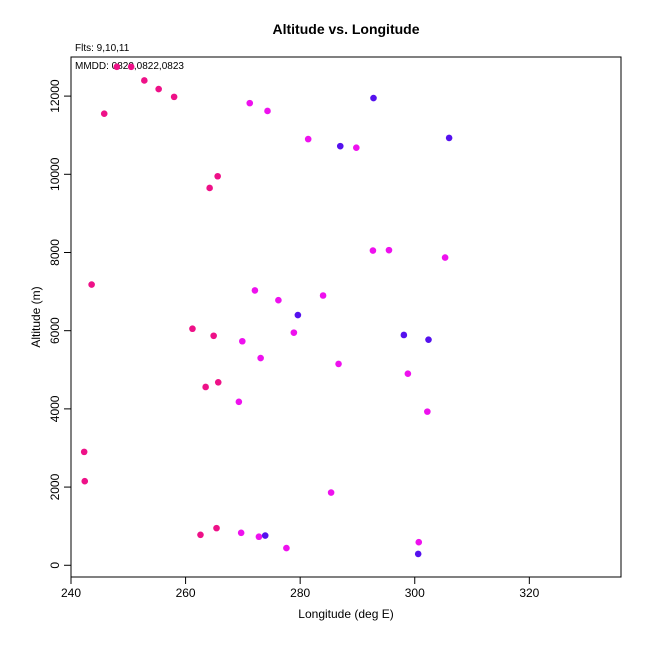 This screenshot has width=650, height=650. I want to click on y-tick-label: 2000, so click(55, 486).